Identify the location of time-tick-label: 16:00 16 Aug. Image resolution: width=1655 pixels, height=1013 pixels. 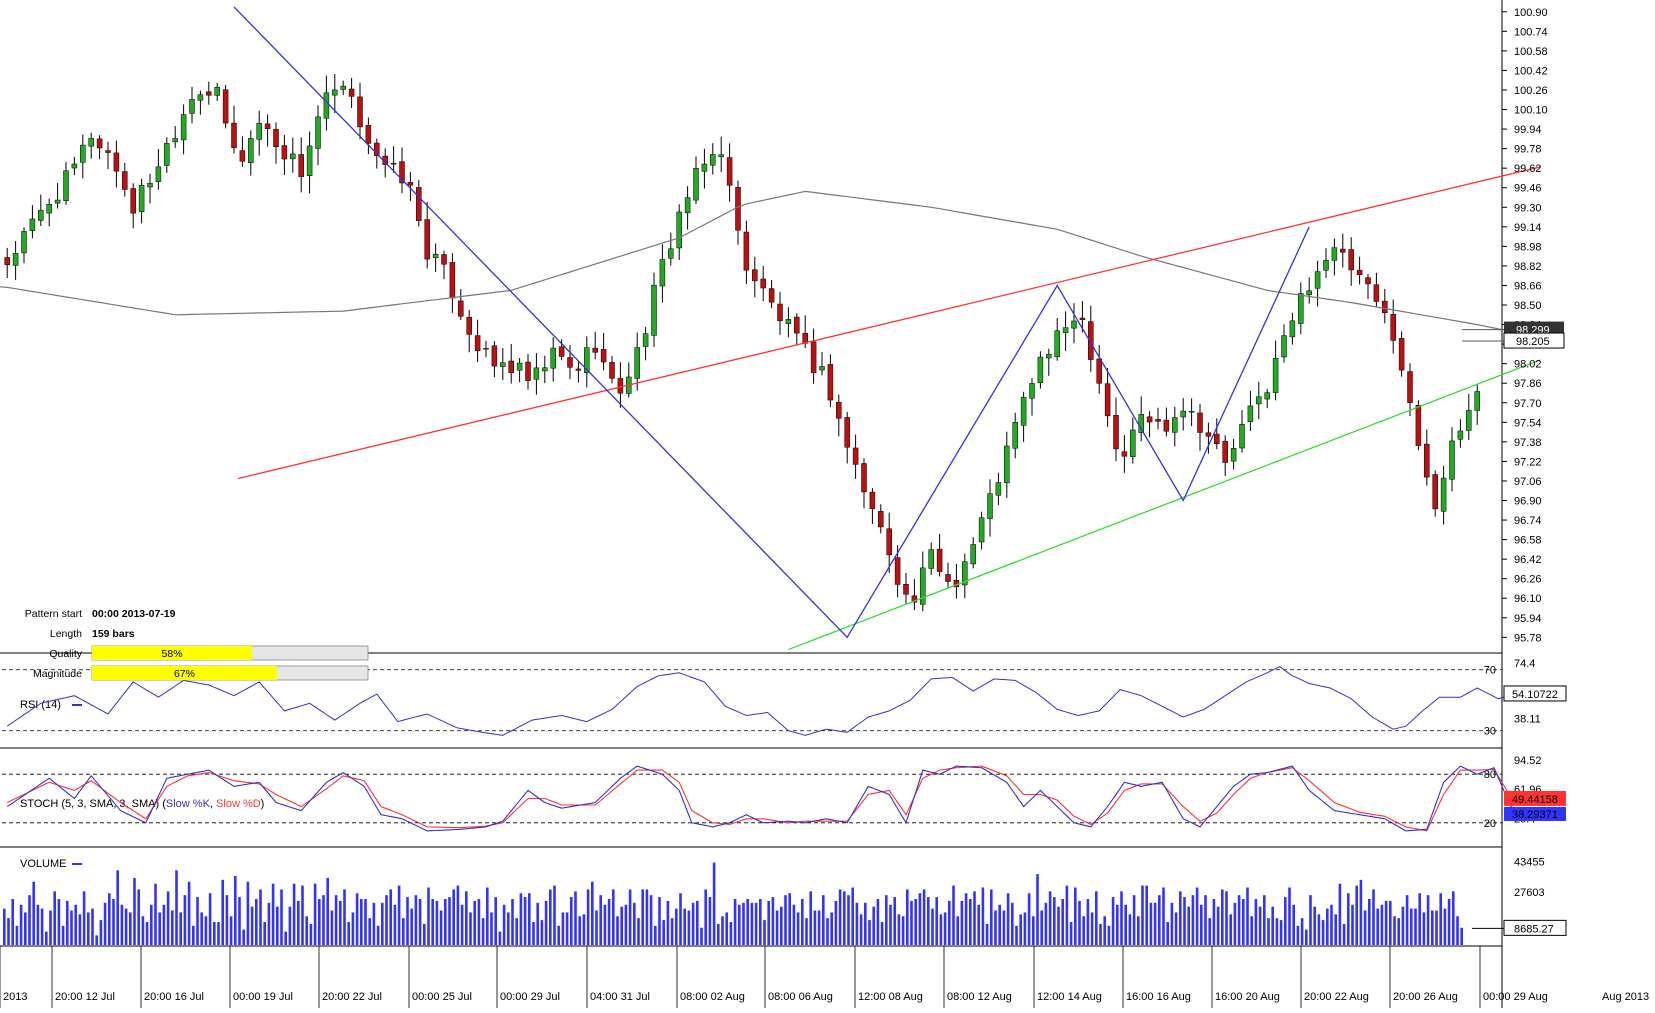
(1158, 997).